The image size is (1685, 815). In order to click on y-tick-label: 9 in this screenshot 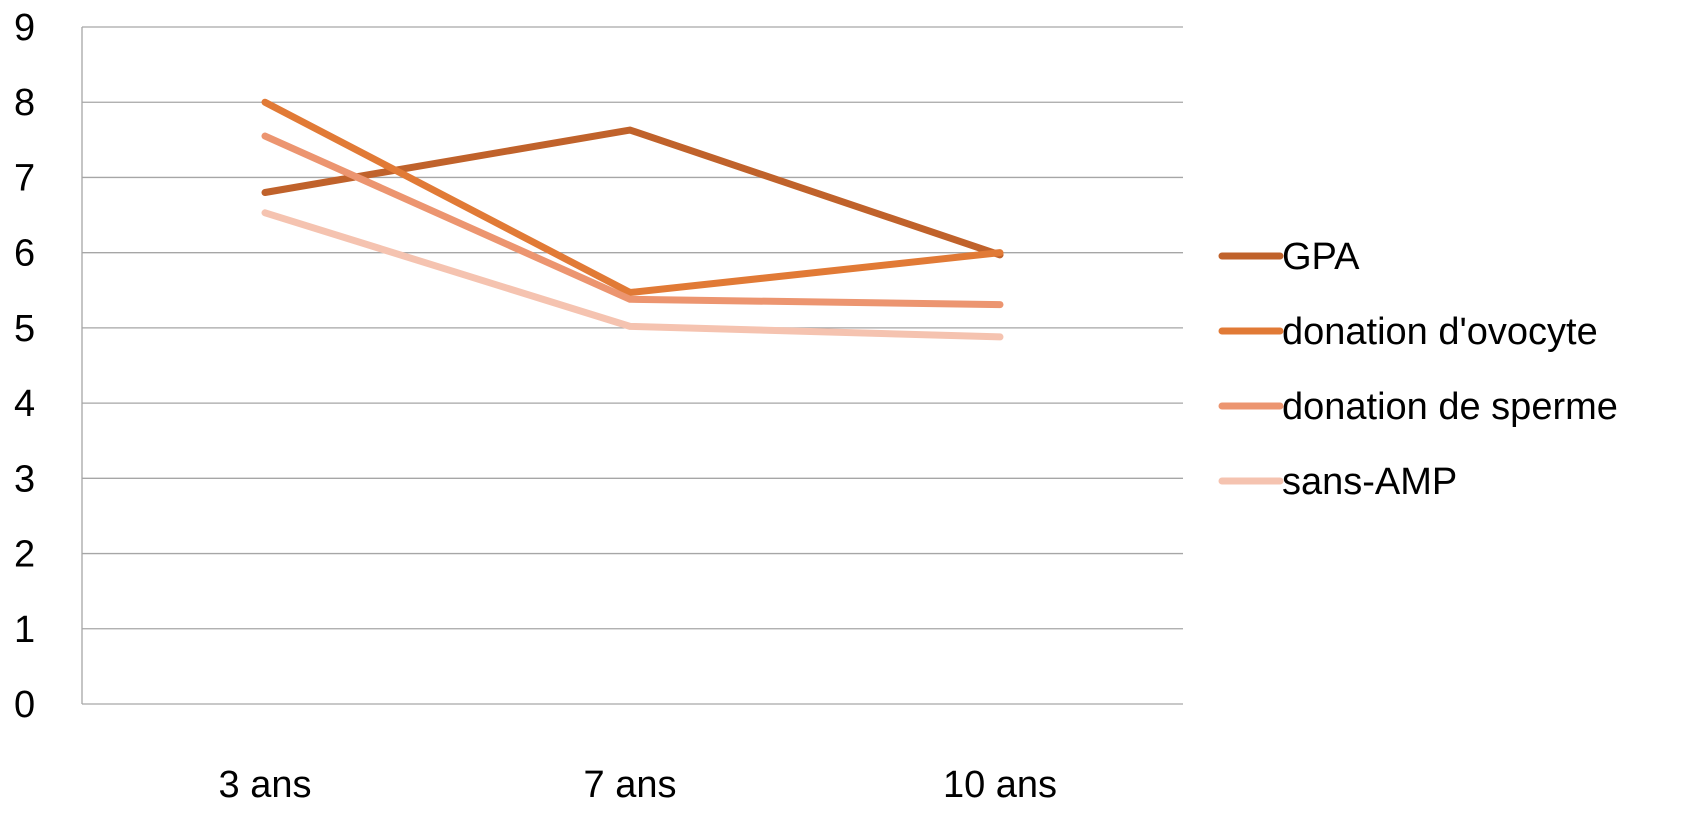, I will do `click(24, 28)`.